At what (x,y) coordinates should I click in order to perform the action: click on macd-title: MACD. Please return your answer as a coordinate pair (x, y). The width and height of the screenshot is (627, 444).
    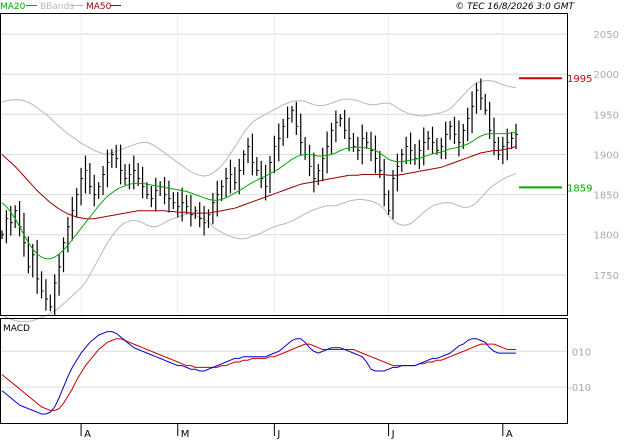
    Looking at the image, I should click on (16, 329).